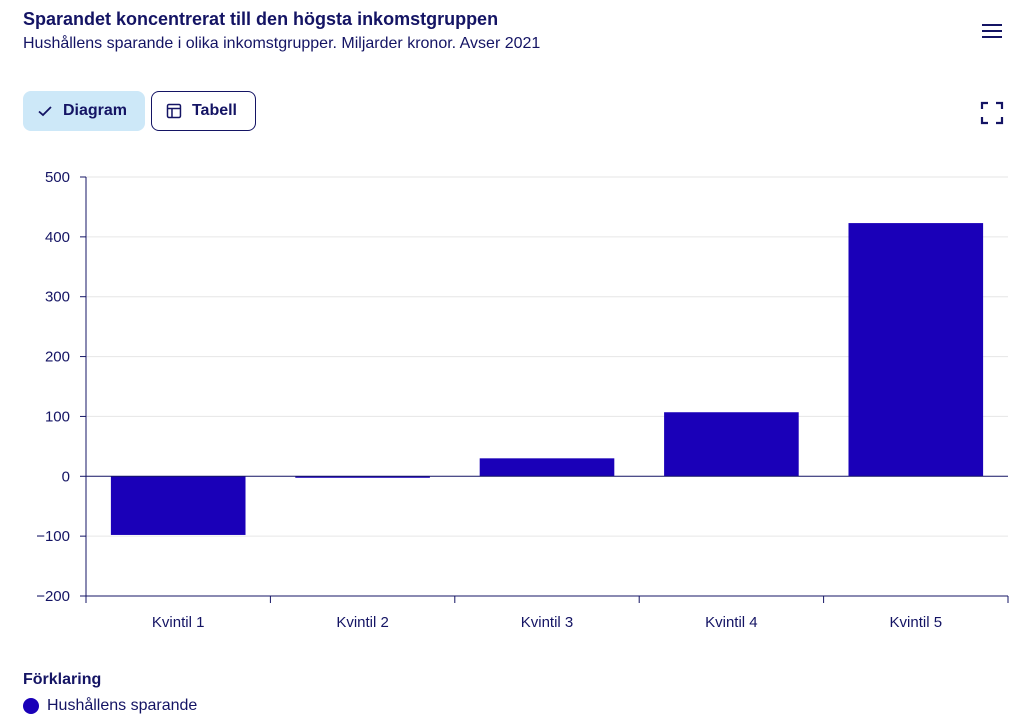 The image size is (1024, 727). Describe the element at coordinates (94, 110) in the screenshot. I see `tab-diagram-label: Diagram` at that location.